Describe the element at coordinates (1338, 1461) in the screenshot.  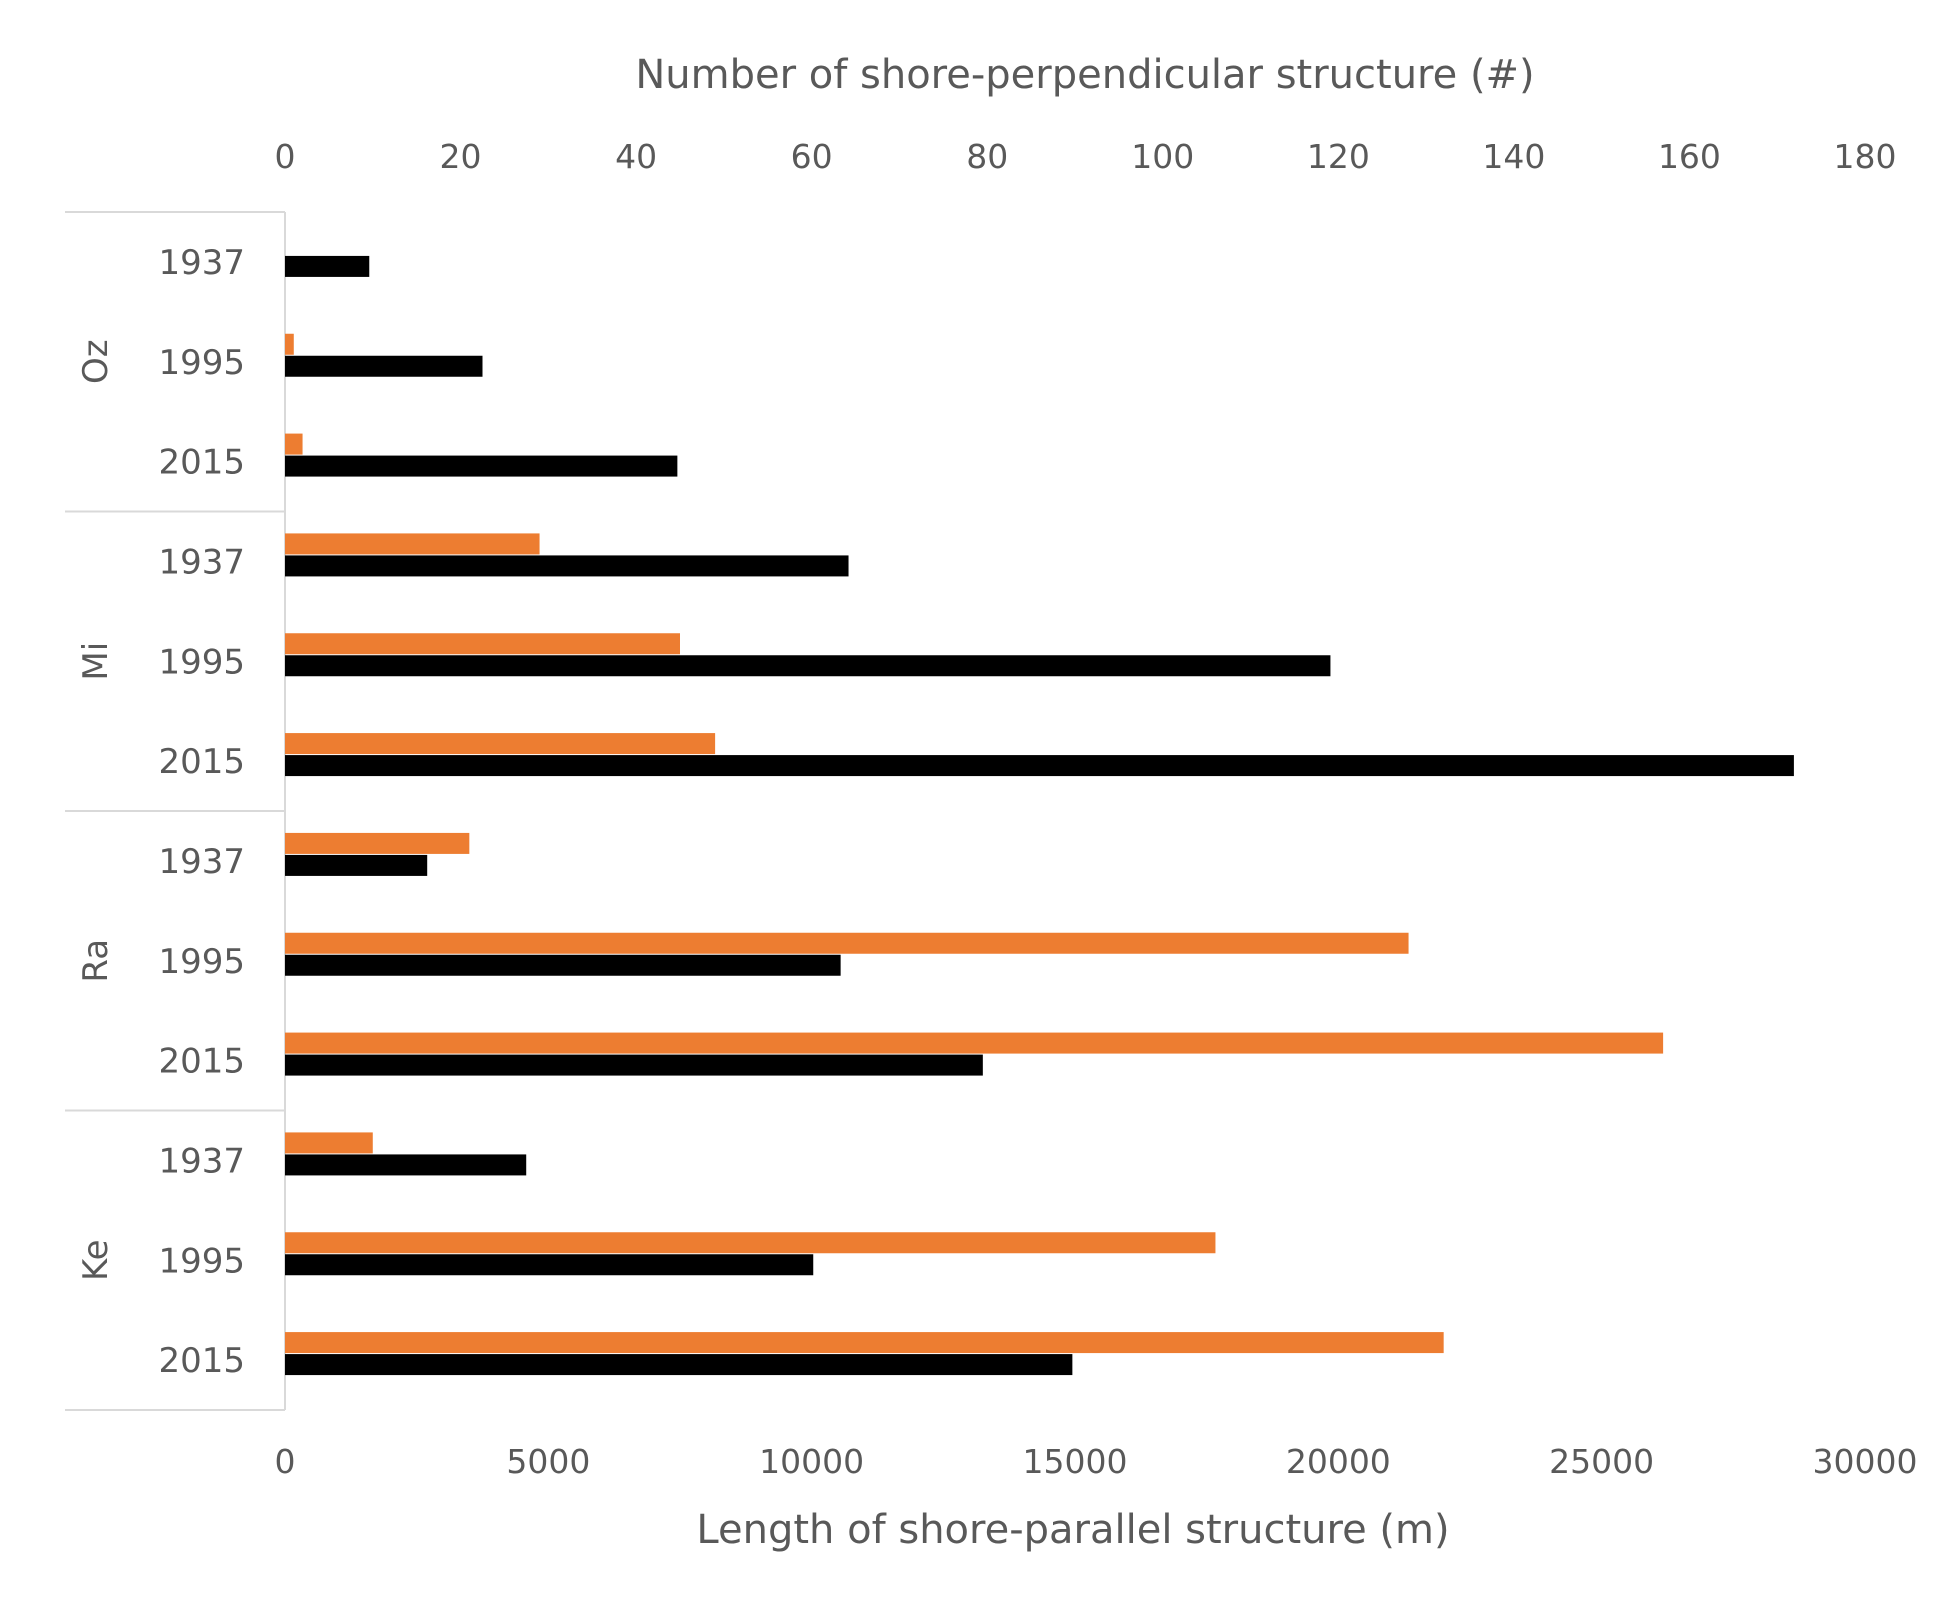
I see `bottom-tick-label: 20000` at that location.